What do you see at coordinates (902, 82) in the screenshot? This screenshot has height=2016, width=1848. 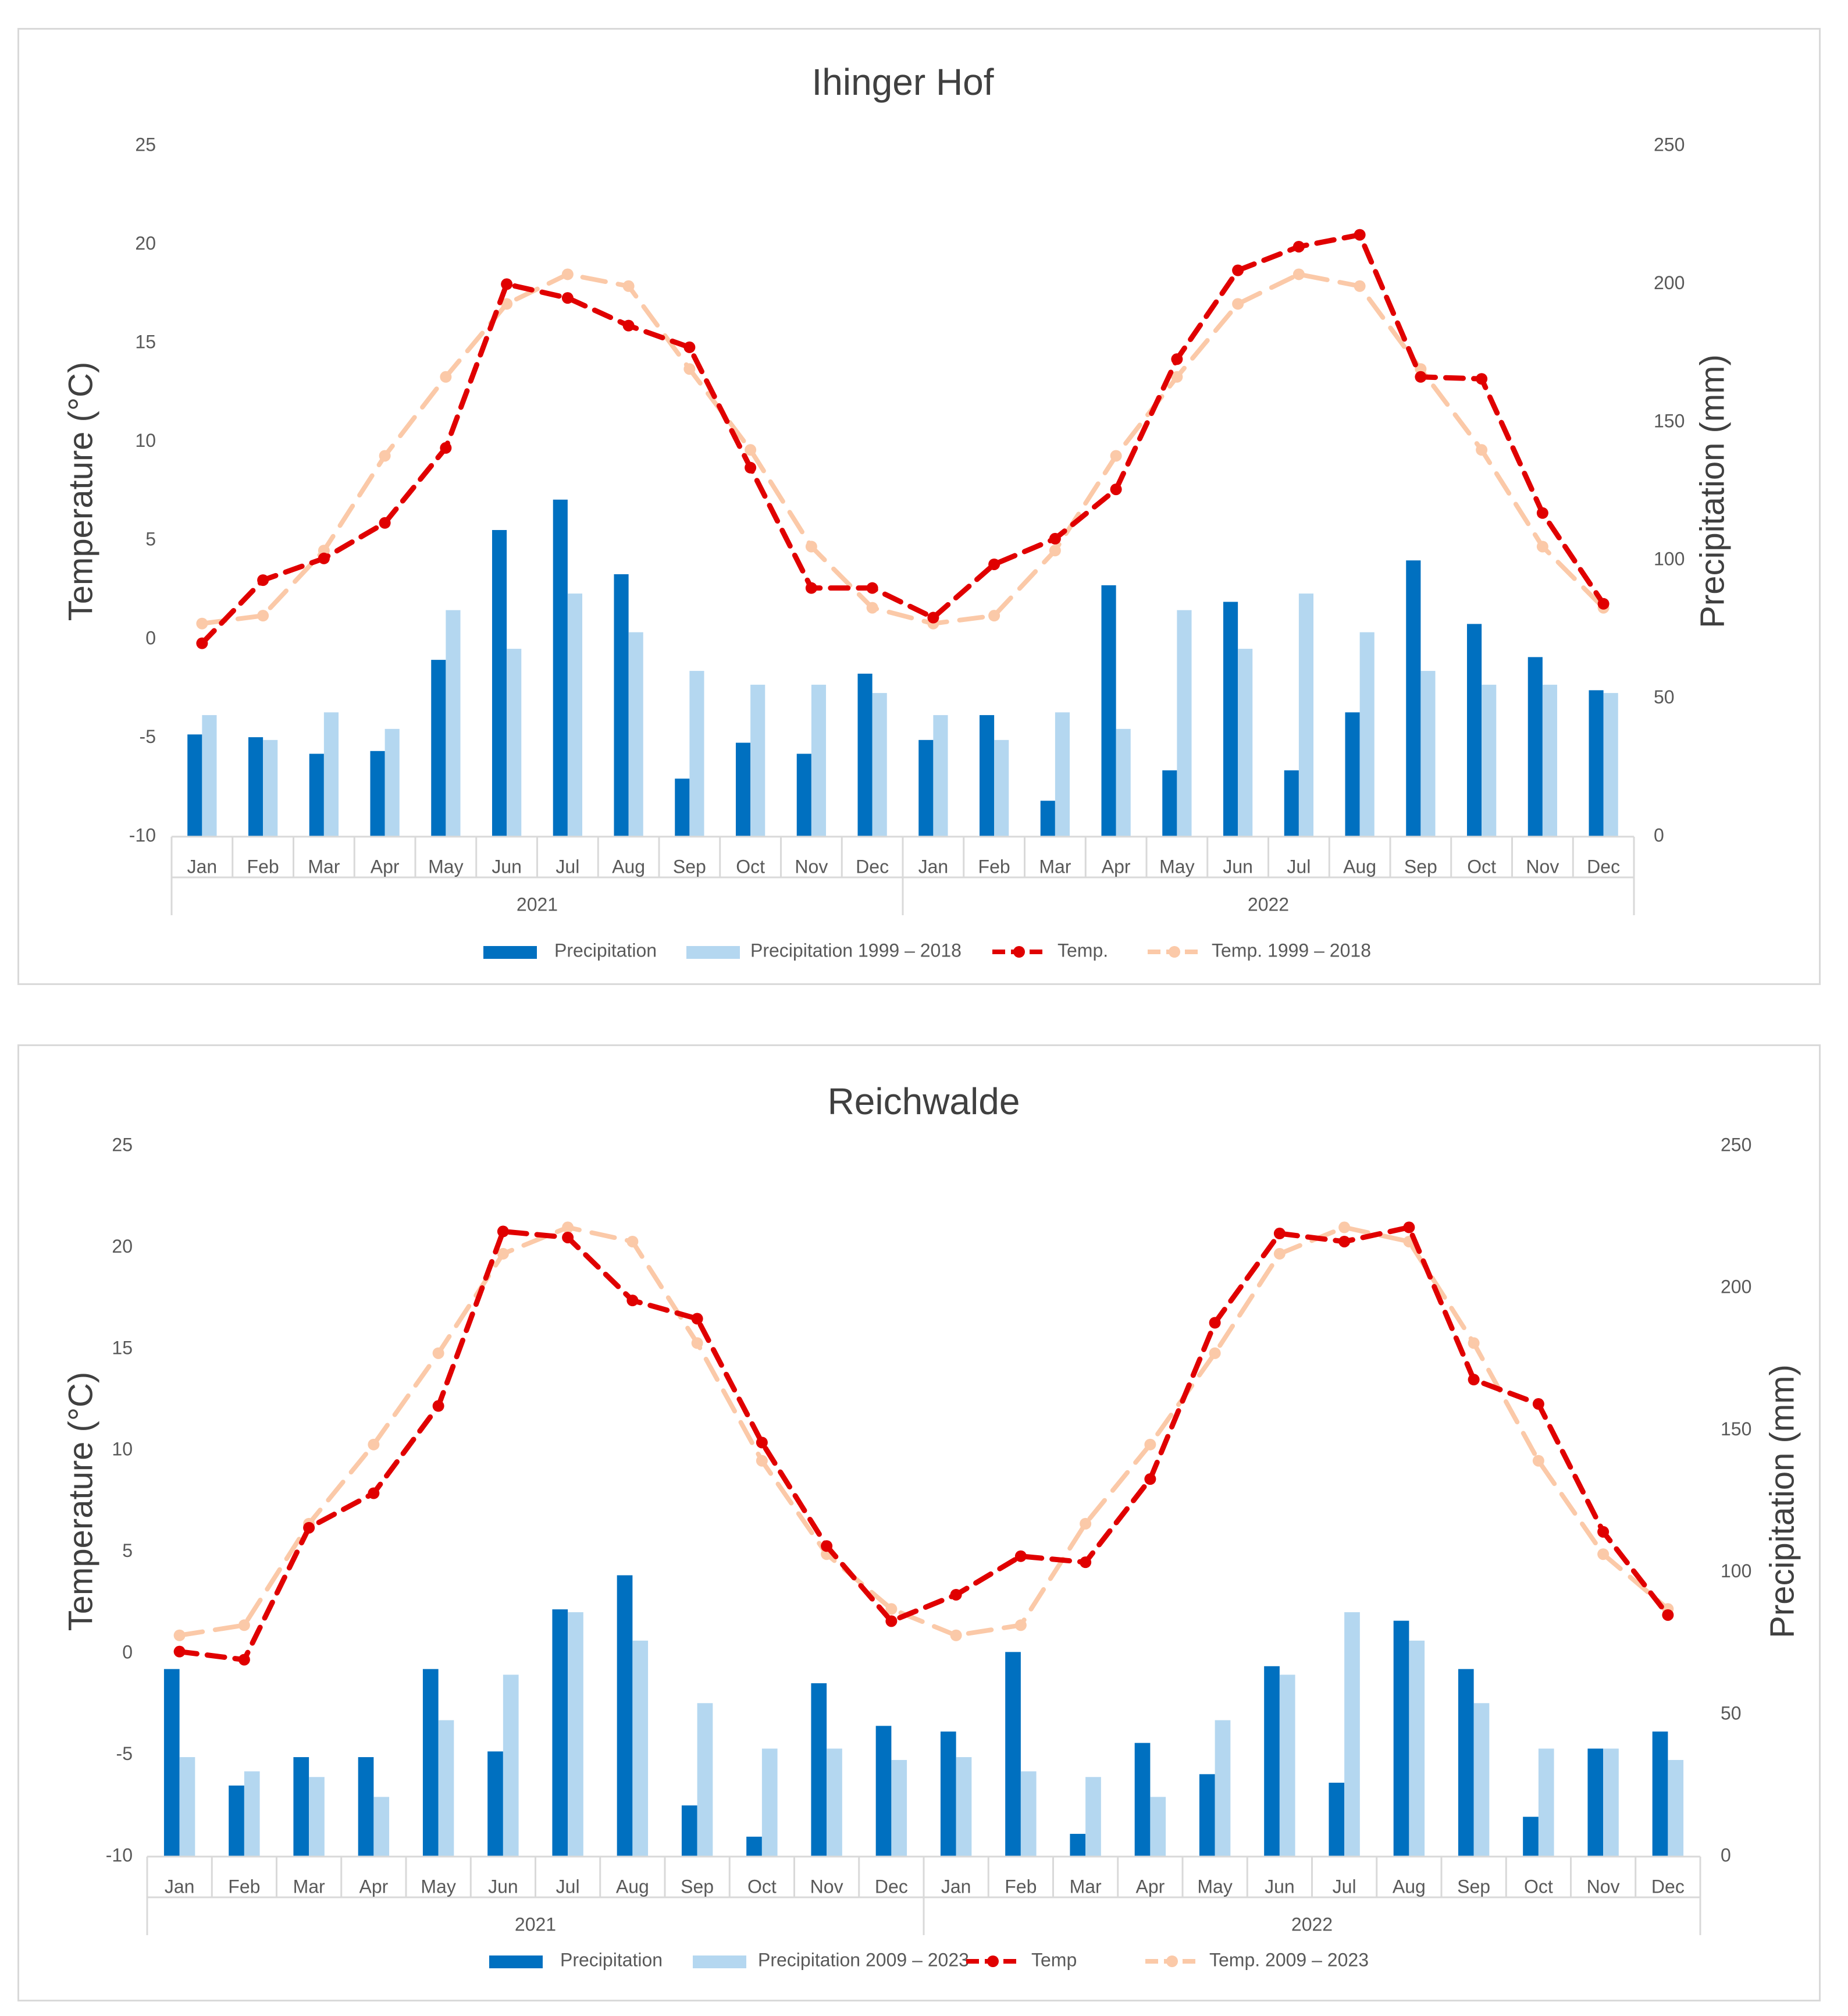 I see `chart-title: Ihinger Hof` at bounding box center [902, 82].